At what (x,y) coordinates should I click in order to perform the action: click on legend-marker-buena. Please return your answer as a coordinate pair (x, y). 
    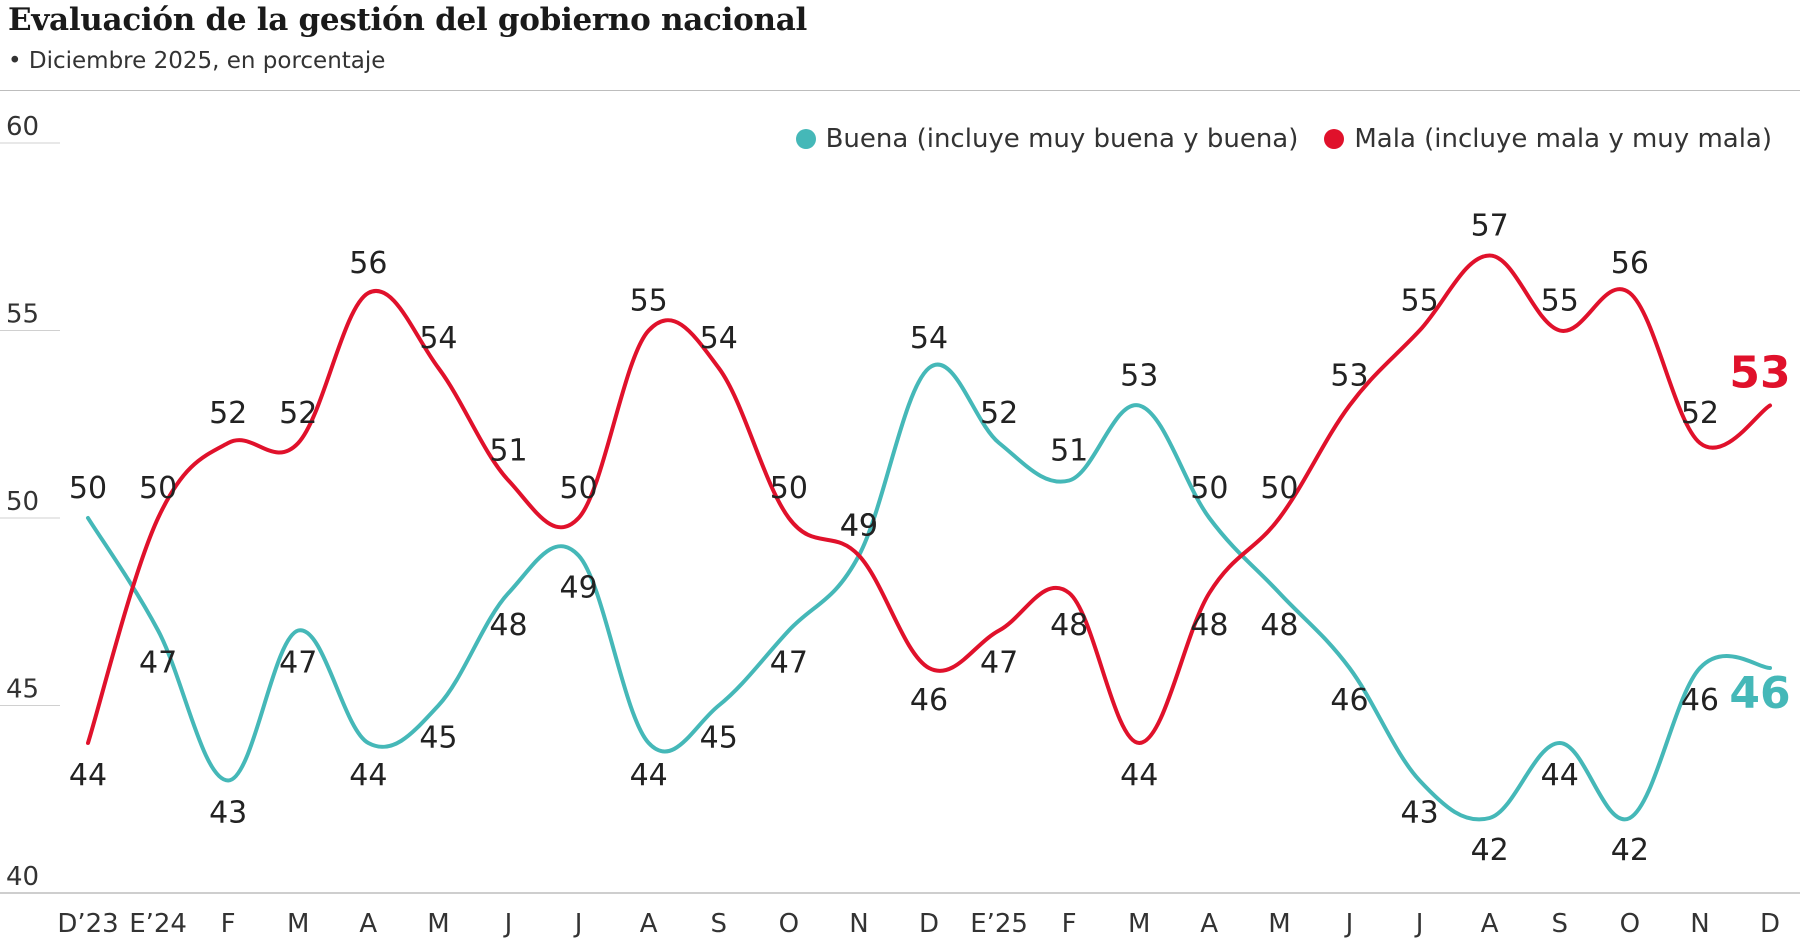
    Looking at the image, I should click on (805, 139).